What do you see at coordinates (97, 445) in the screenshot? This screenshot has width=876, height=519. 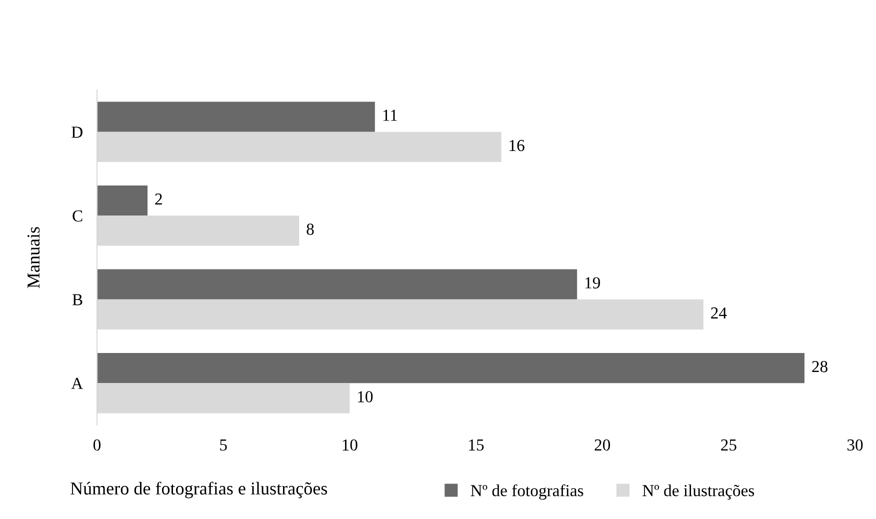 I see `x-tick-label: 0` at bounding box center [97, 445].